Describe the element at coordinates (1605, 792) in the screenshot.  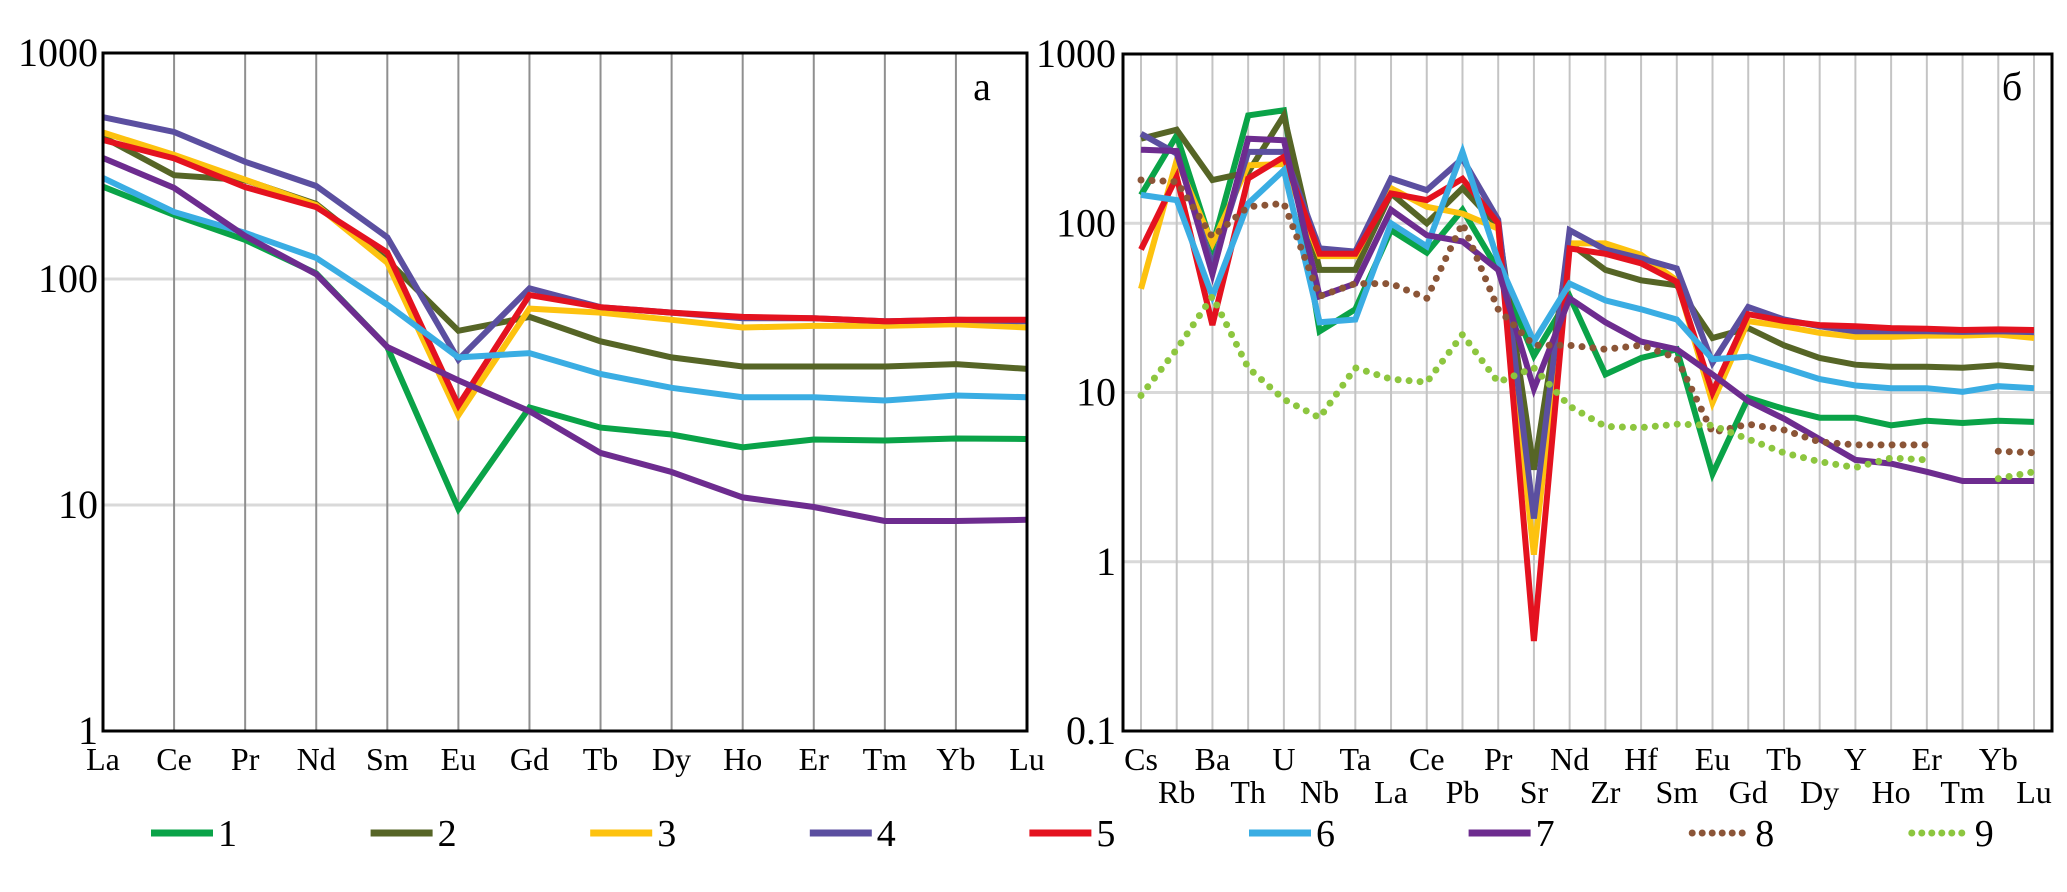
I see `x-tick-label: Zr` at that location.